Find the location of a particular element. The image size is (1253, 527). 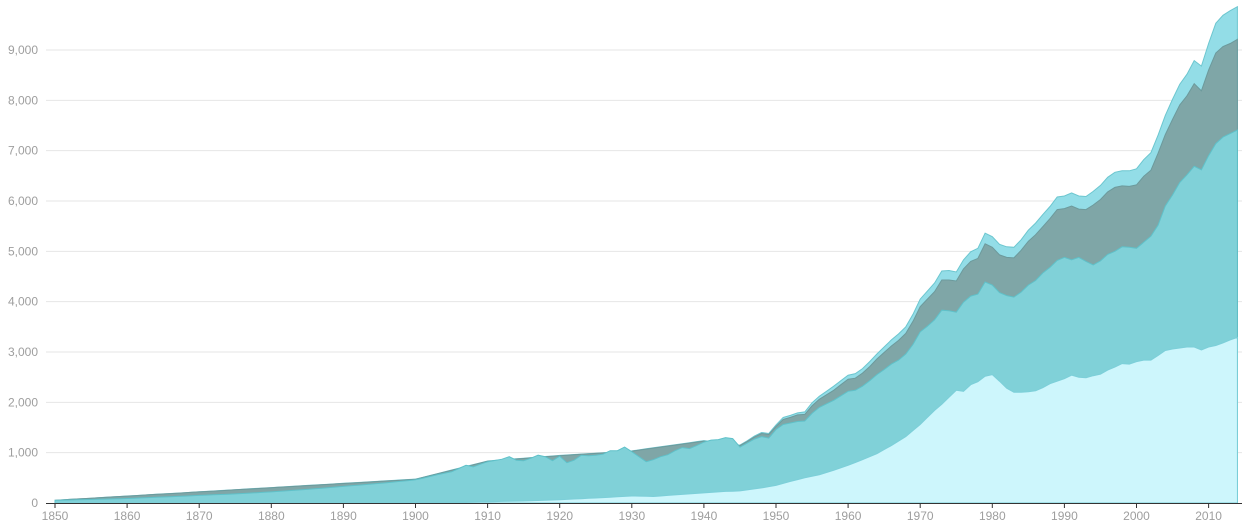

x-tick-label: 1860 is located at coordinates (127, 516).